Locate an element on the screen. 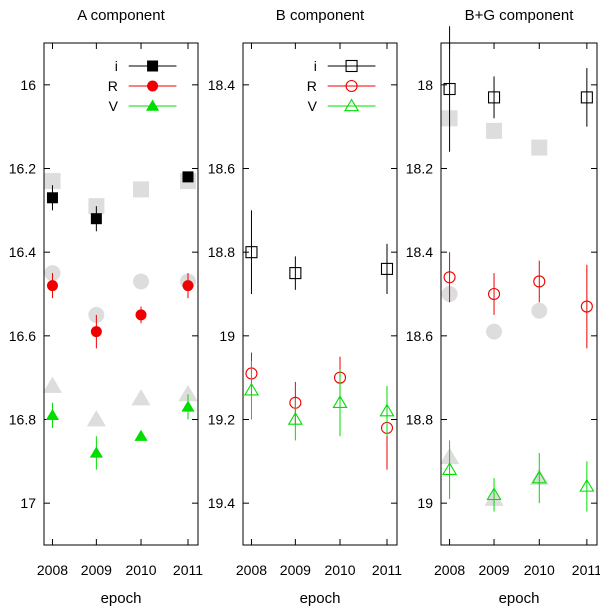 Image resolution: width=600 pixels, height=608 pixels. y-tick-label: 19.4 is located at coordinates (221, 503).